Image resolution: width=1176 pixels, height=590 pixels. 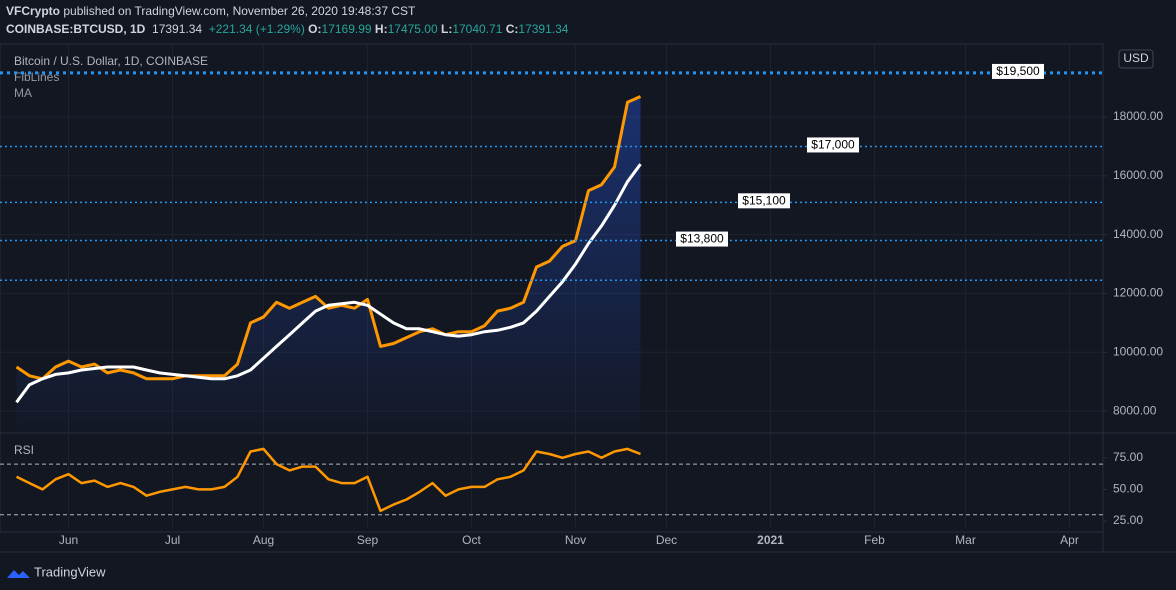 I want to click on y-tick-label: 14000.00, so click(x=1138, y=234).